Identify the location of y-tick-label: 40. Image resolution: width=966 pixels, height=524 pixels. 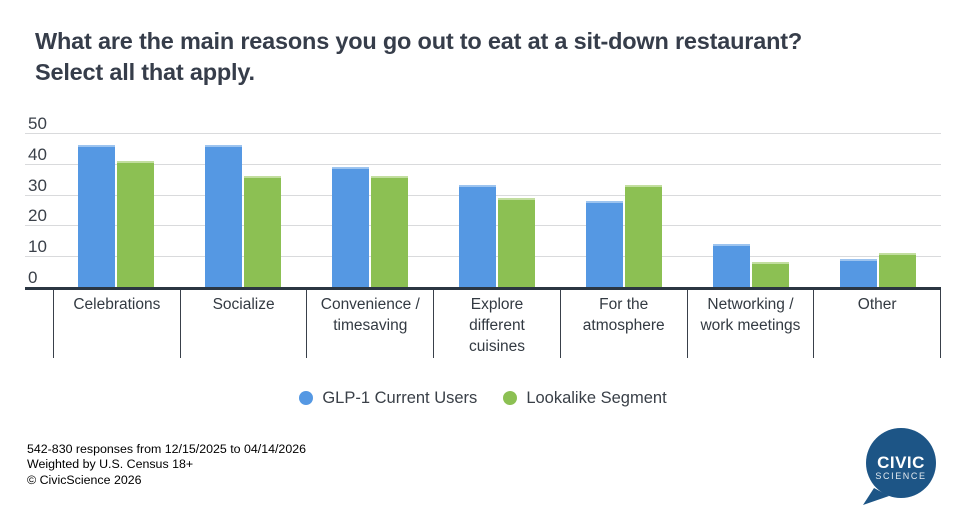
(37, 154).